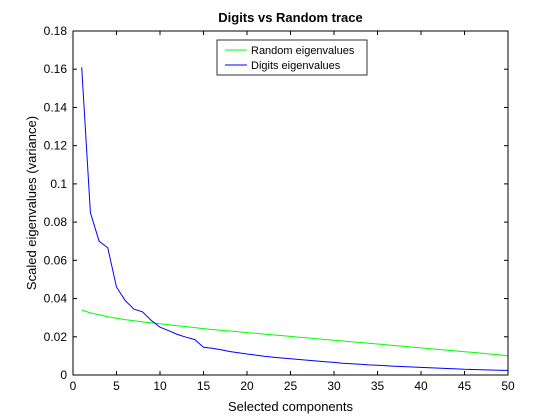 This screenshot has height=420, width=560. What do you see at coordinates (334, 386) in the screenshot?
I see `x-tick-label: 30` at bounding box center [334, 386].